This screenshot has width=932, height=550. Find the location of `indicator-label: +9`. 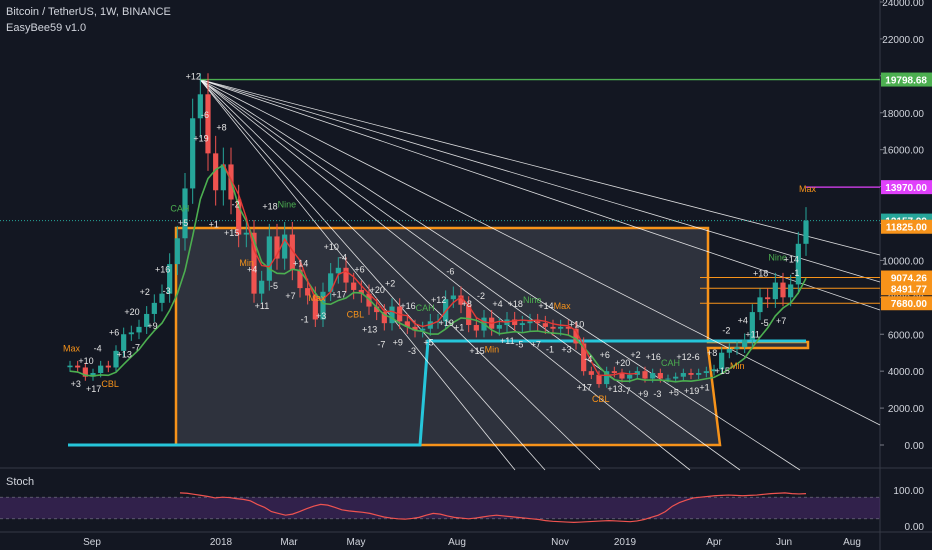

indicator-label: +9 is located at coordinates (152, 326).